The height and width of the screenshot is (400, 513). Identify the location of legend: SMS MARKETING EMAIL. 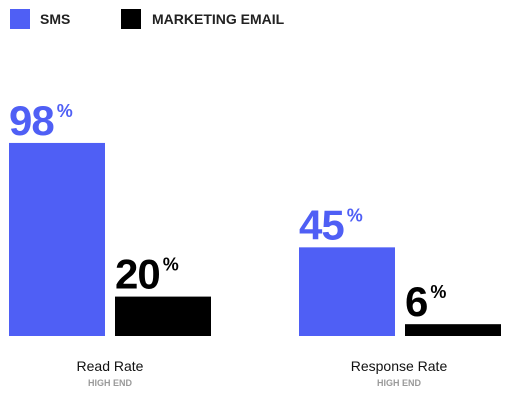
(147, 19).